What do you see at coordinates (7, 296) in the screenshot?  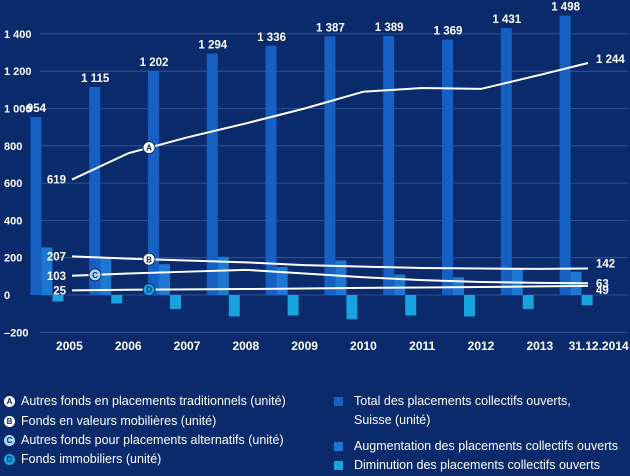 I see `y-tick-label: 0` at bounding box center [7, 296].